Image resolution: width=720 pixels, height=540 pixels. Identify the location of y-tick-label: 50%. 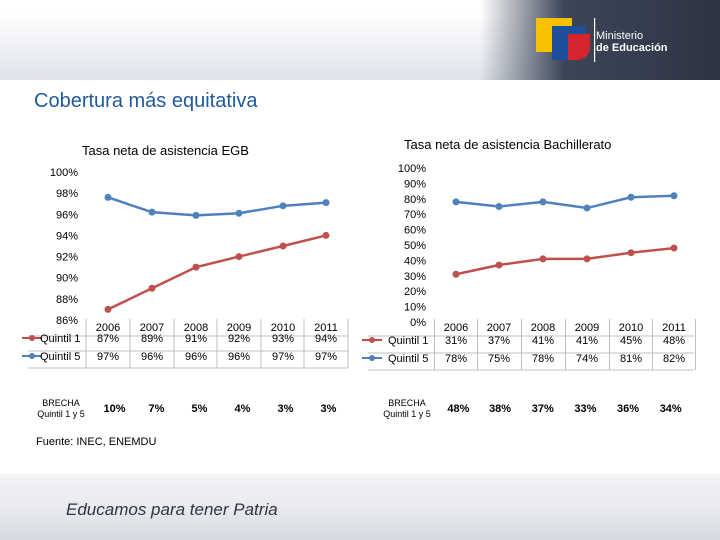
(415, 246).